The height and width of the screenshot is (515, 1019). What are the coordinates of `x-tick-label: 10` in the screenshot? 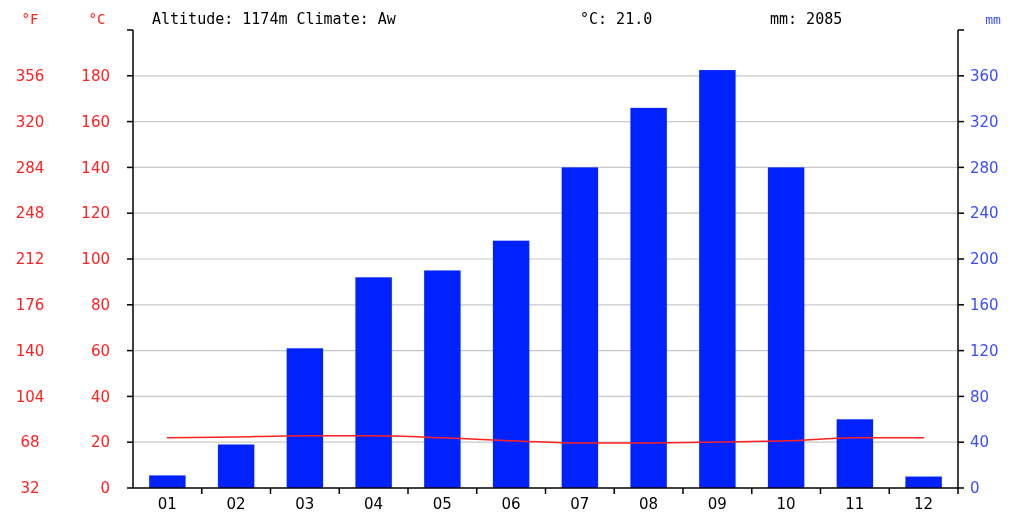 It's located at (786, 504).